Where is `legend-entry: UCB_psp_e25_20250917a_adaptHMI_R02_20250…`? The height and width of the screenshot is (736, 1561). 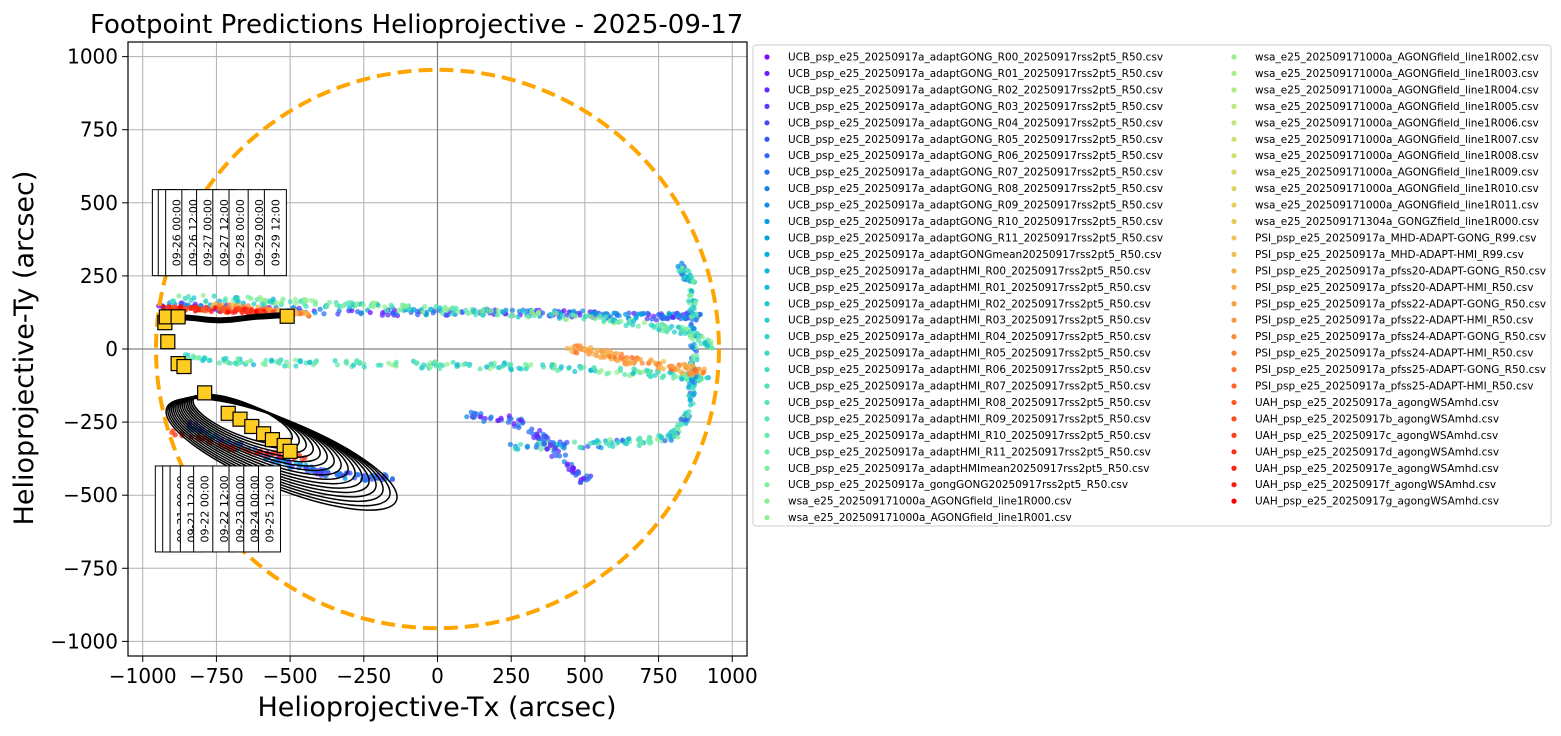
legend-entry: UCB_psp_e25_20250917a_adaptHMI_R02_20250… is located at coordinates (969, 304).